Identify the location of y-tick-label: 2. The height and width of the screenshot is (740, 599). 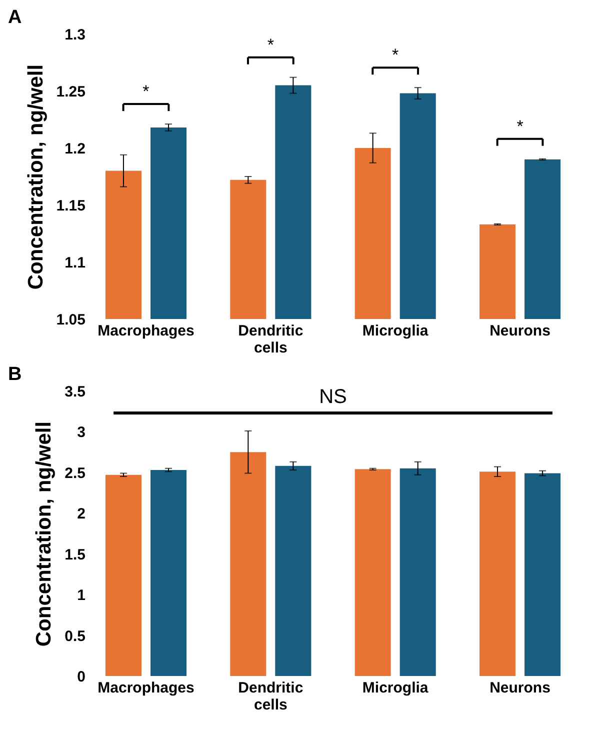
(81, 514).